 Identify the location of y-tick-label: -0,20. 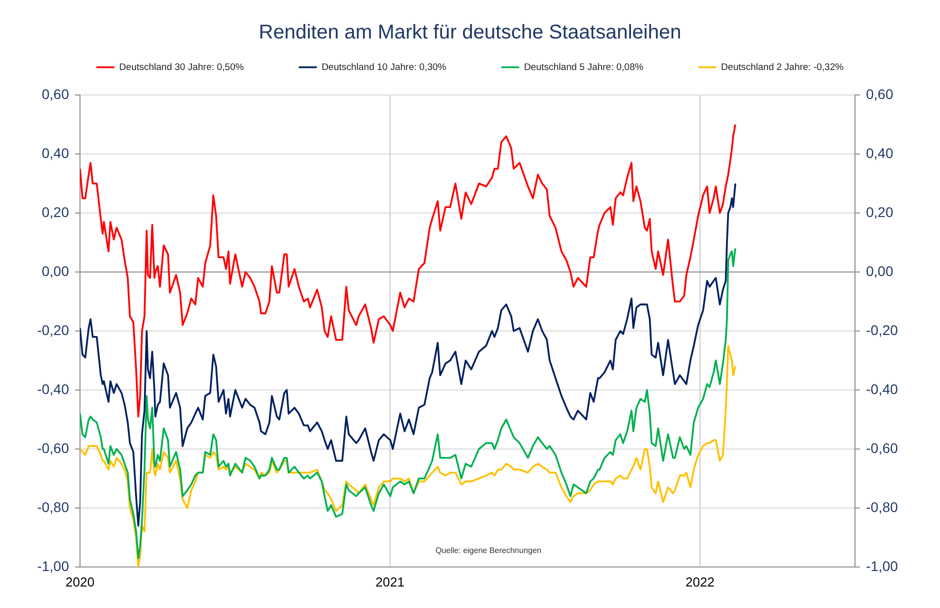
(53, 330).